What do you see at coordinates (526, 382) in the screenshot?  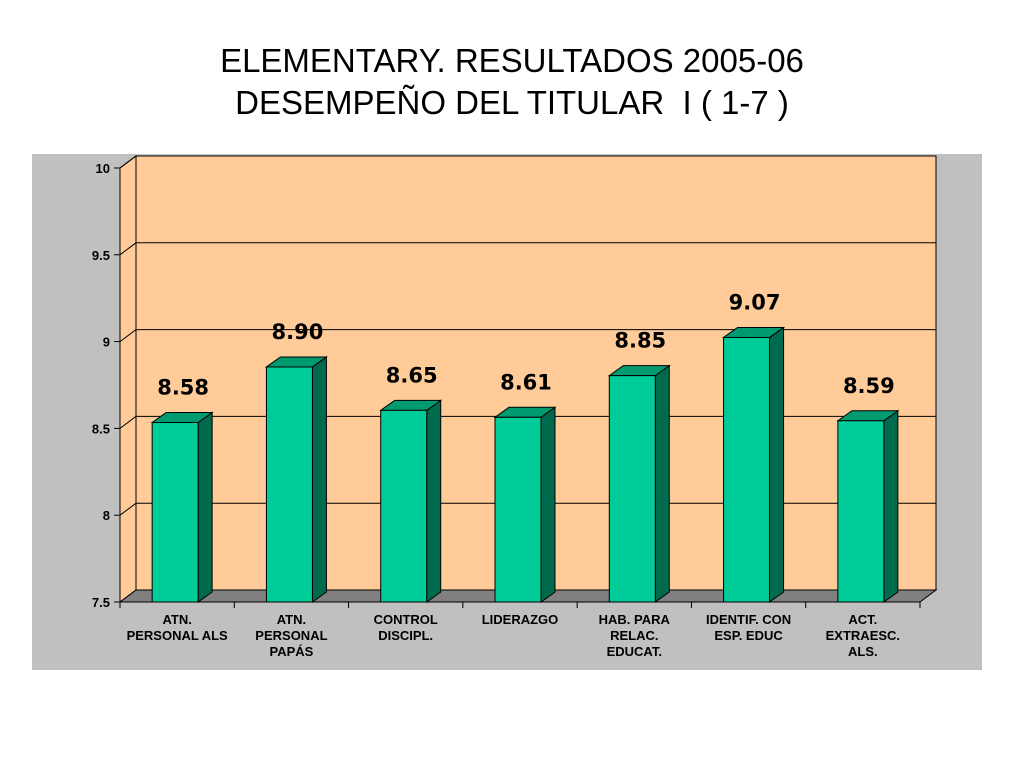 I see `data-label: 8.61` at bounding box center [526, 382].